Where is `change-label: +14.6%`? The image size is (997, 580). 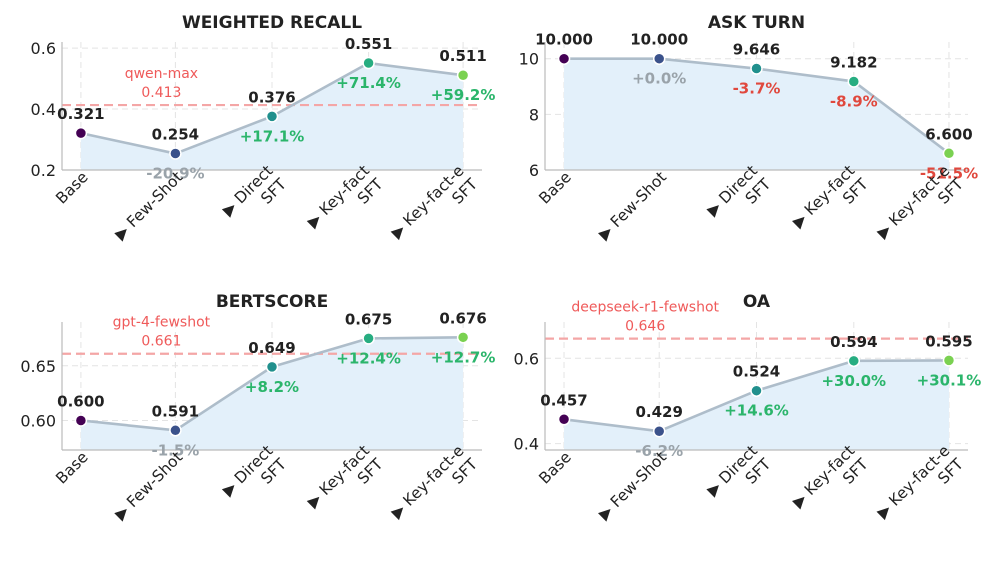 change-label: +14.6% is located at coordinates (756, 411).